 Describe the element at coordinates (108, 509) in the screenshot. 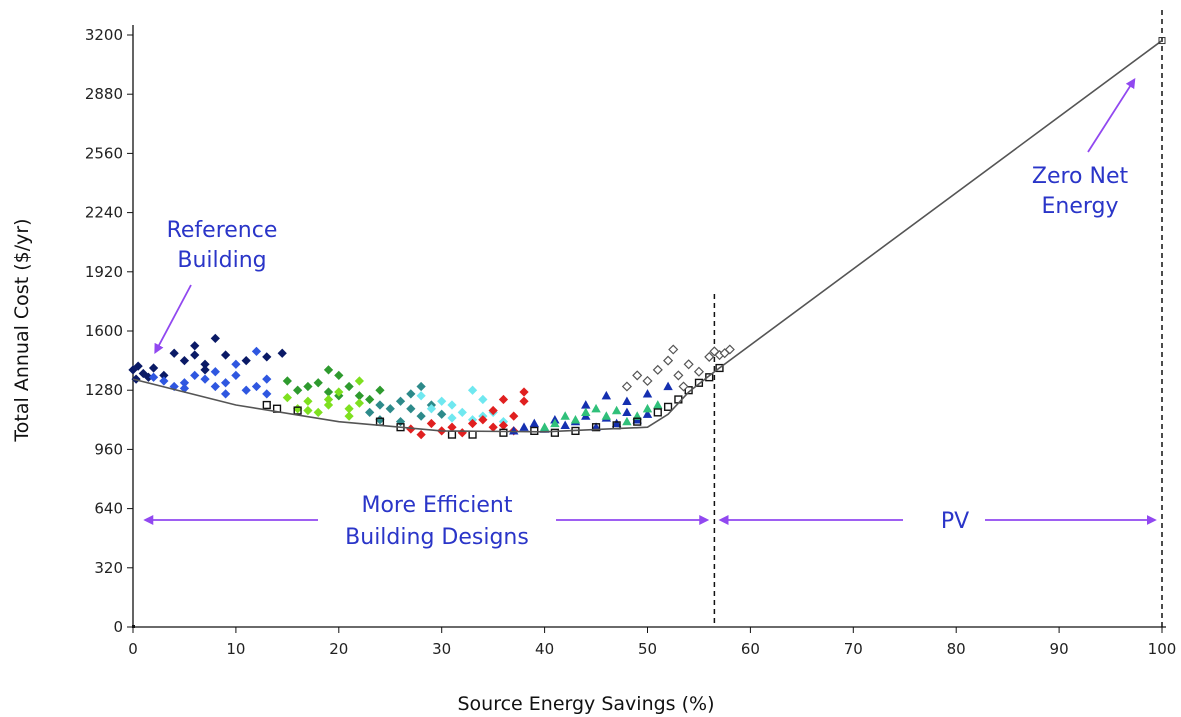

I see `y-tick-label: 640` at that location.